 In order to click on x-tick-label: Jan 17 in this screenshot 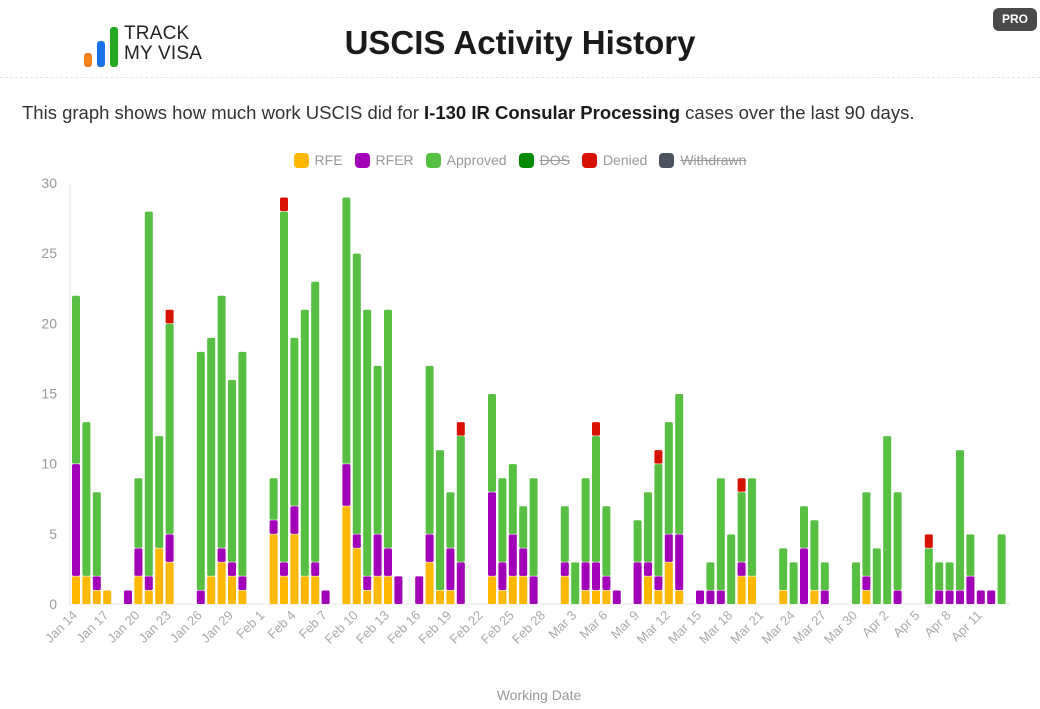, I will do `click(92, 627)`.